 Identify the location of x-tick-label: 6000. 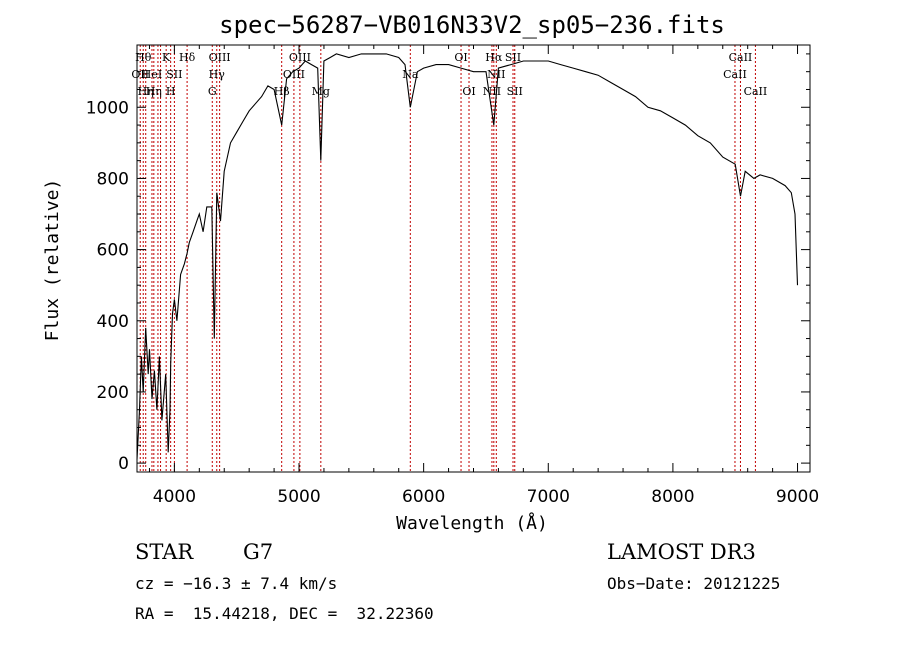
(423, 497).